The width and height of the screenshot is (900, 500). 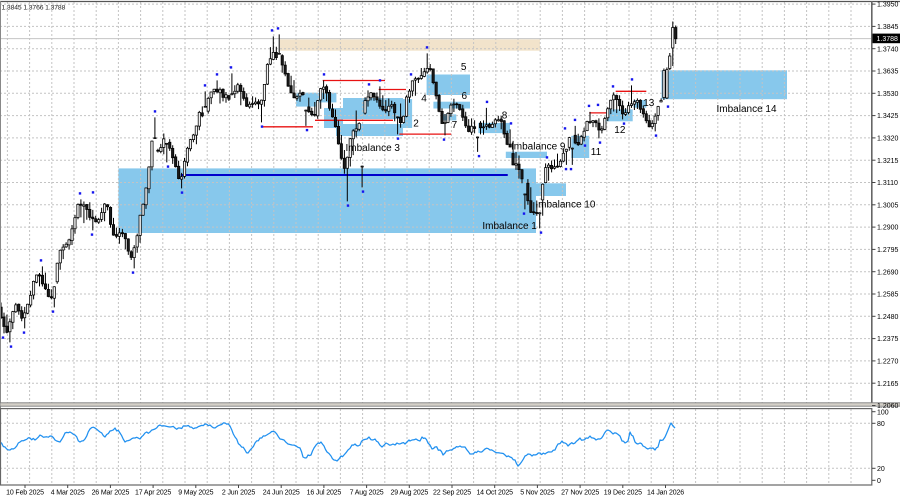 What do you see at coordinates (881, 469) in the screenshot?
I see `svg-text: 20` at bounding box center [881, 469].